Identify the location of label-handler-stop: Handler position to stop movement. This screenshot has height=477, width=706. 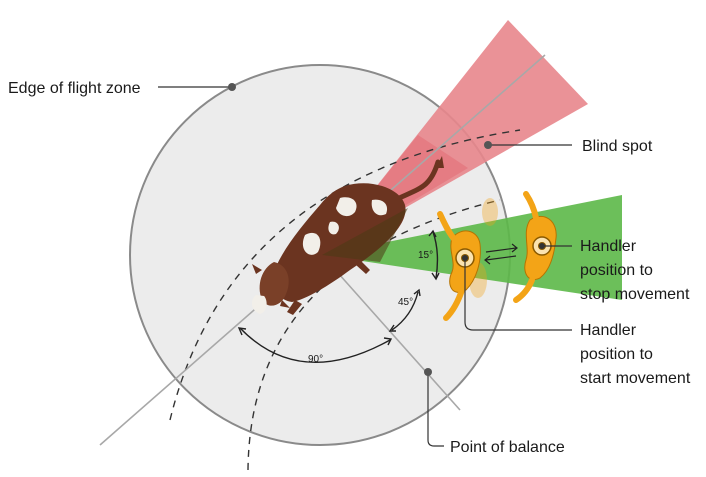
(635, 270).